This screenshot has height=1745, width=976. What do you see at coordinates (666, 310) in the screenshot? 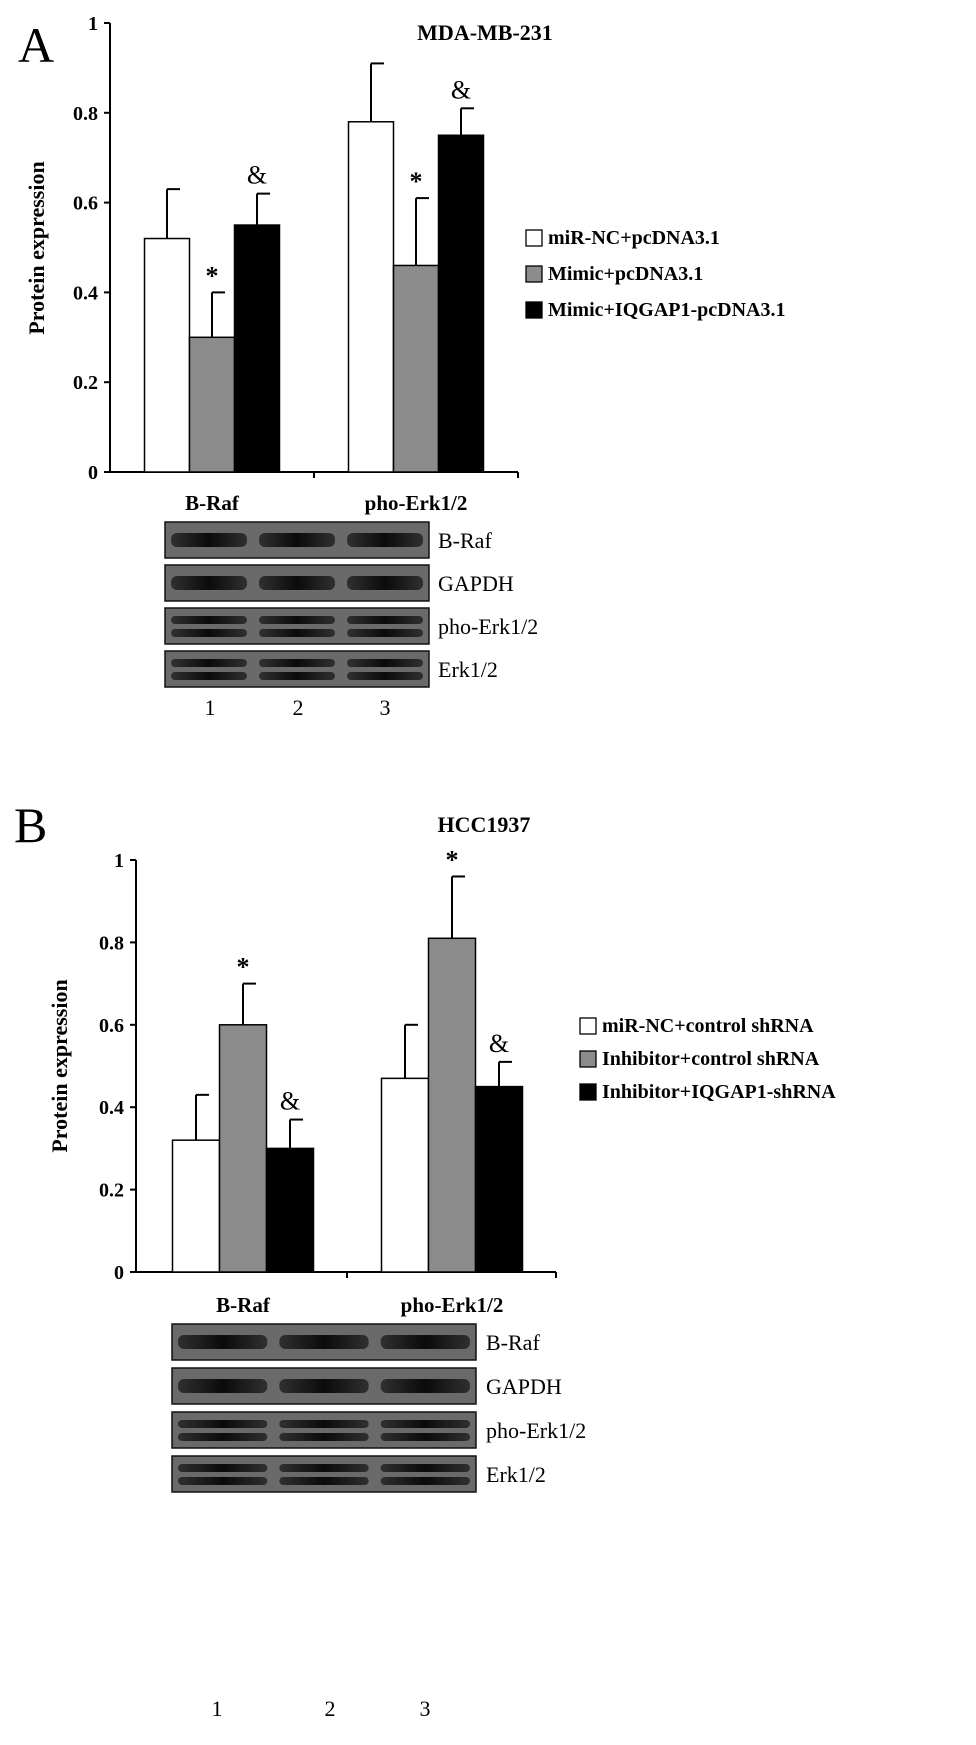
I see `legend-label: Mimic+IQGAP1-pcDNA3.1` at bounding box center [666, 310].